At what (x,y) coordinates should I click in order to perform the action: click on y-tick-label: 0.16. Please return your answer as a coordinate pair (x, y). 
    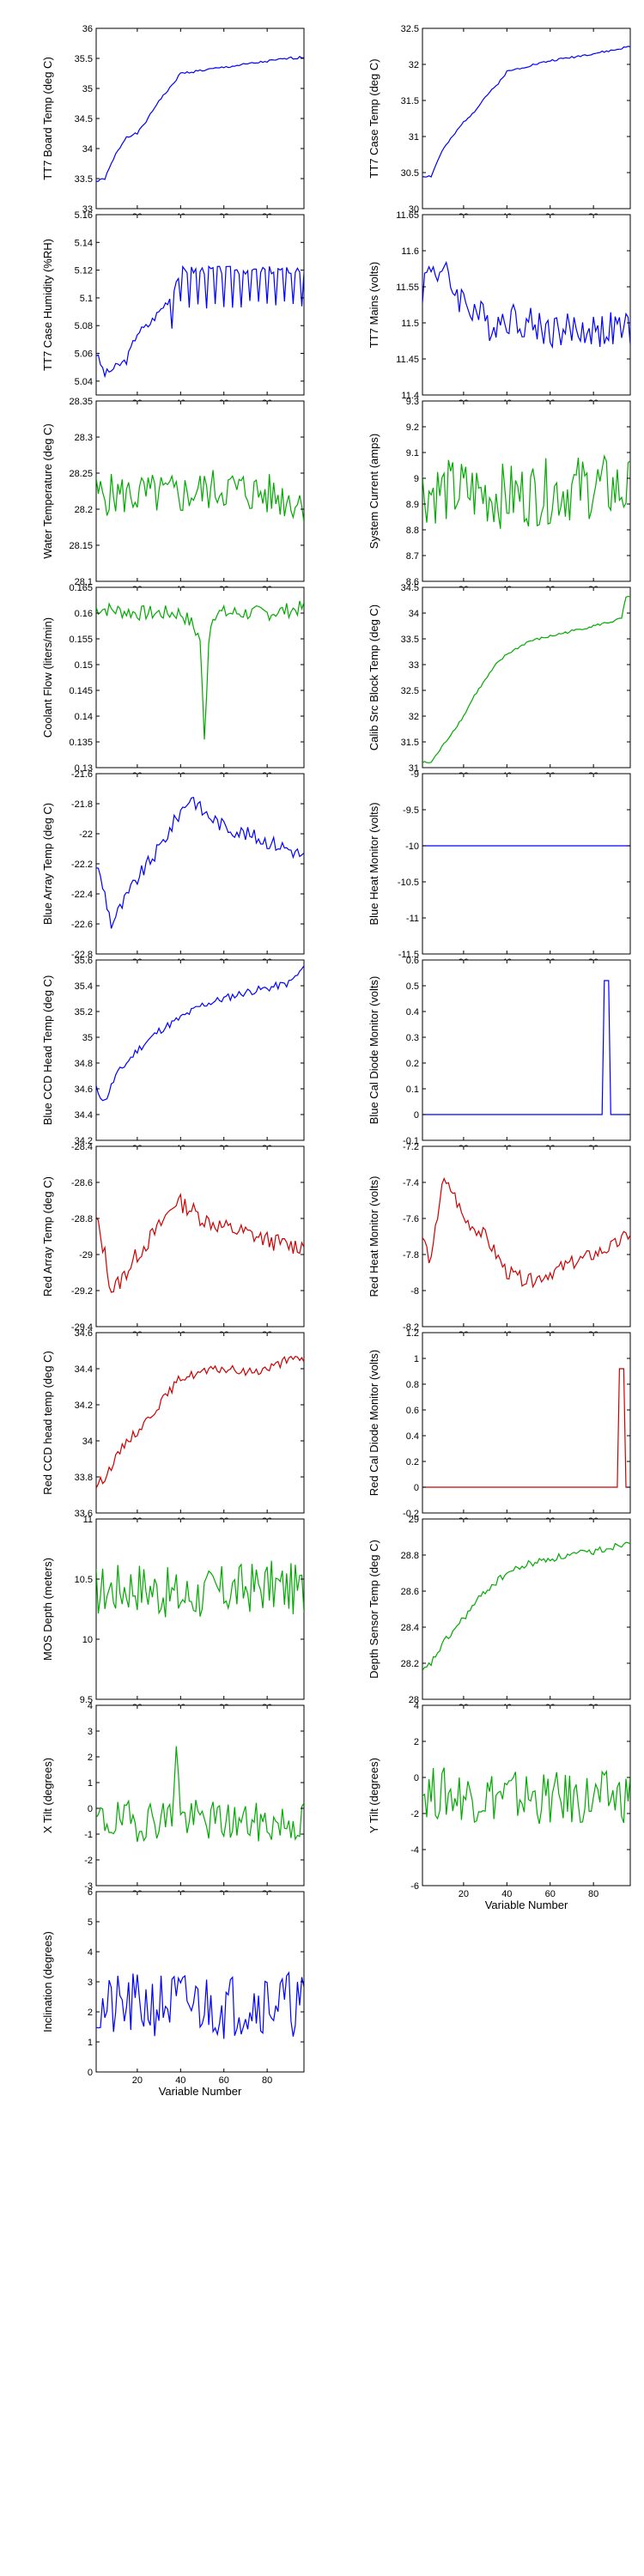
    Looking at the image, I should click on (84, 614).